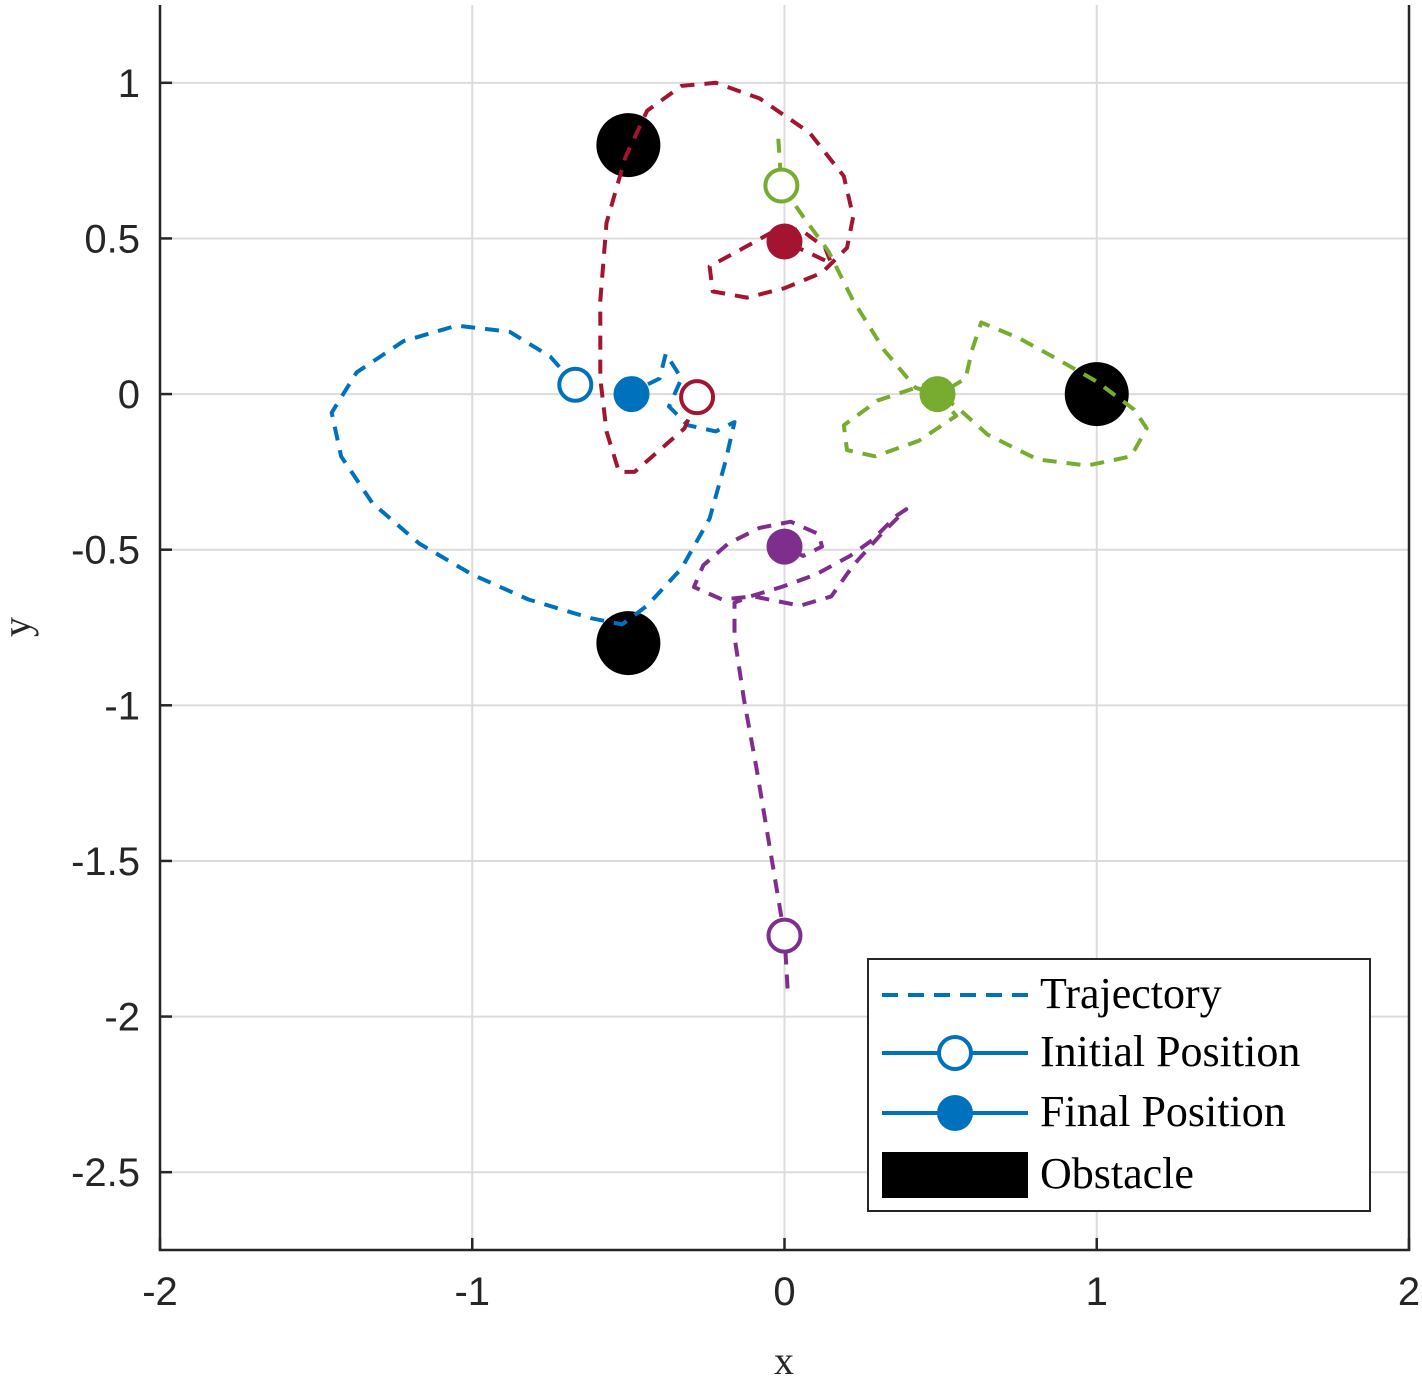 This screenshot has height=1379, width=1422. What do you see at coordinates (784, 935) in the screenshot?
I see `agent-purple-initial-marker` at bounding box center [784, 935].